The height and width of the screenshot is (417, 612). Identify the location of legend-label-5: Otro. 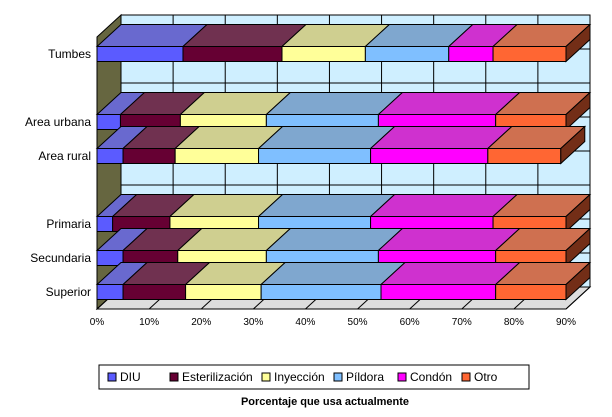
(486, 377).